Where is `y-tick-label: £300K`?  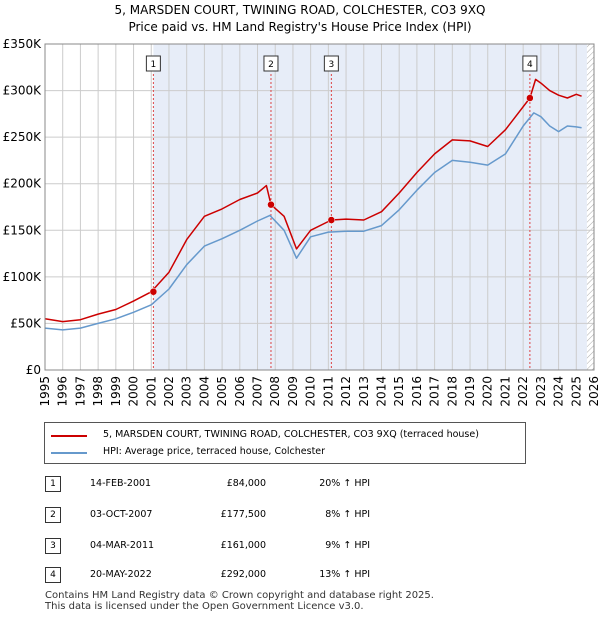
y-tick-label: £300K is located at coordinates (23, 91).